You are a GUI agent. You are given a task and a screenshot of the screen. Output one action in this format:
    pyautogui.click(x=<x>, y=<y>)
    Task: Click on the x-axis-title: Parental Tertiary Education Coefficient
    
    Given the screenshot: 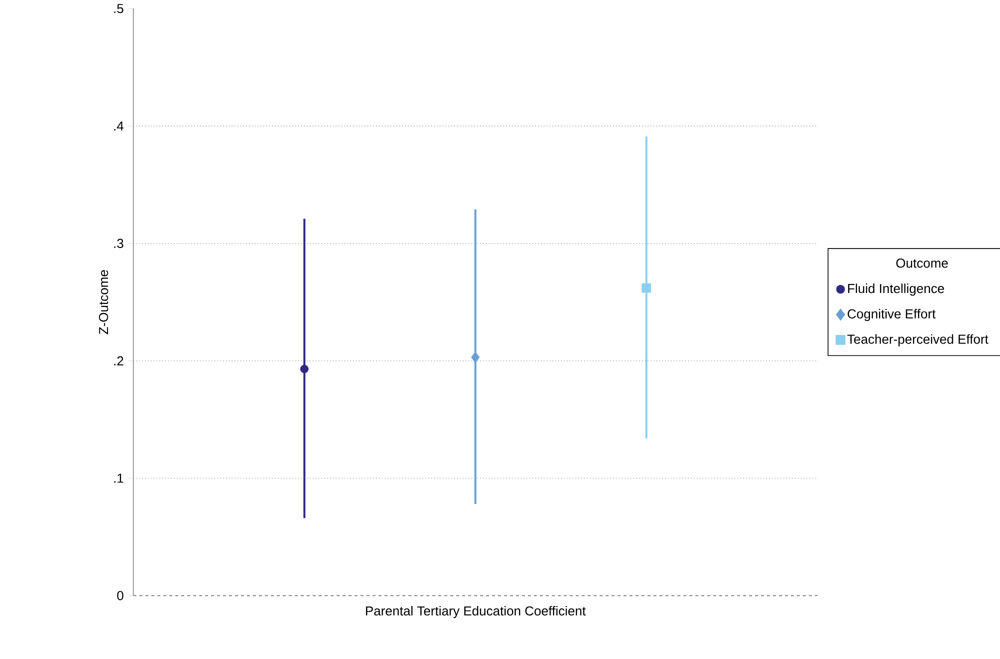 What is the action you would take?
    pyautogui.click(x=476, y=612)
    